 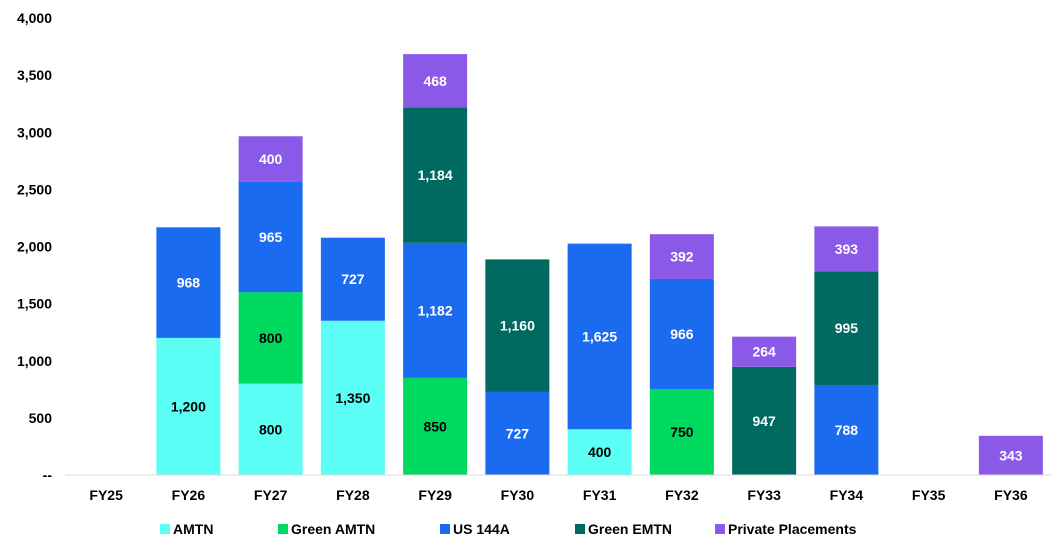 What do you see at coordinates (34, 18) in the screenshot?
I see `y-tick-label: 4,000` at bounding box center [34, 18].